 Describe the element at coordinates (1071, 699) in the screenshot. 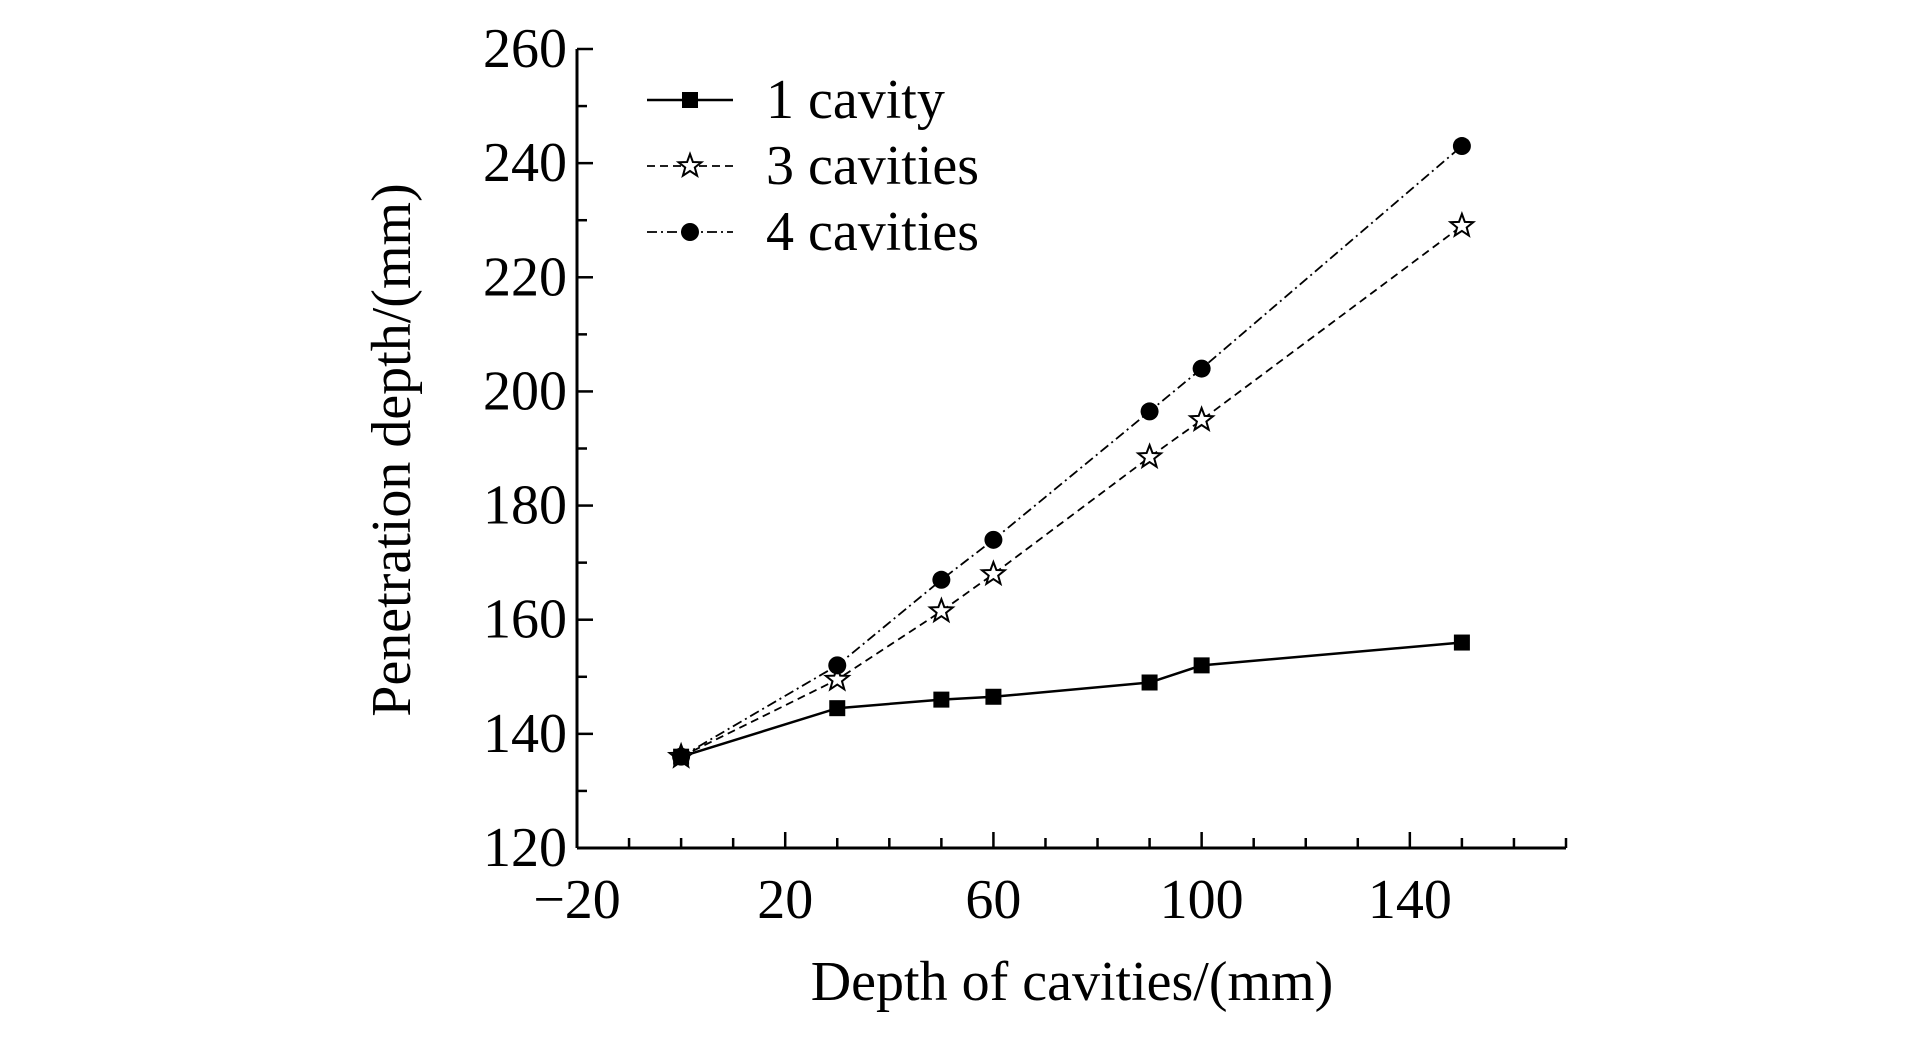

I see `series-1-cavity` at that location.